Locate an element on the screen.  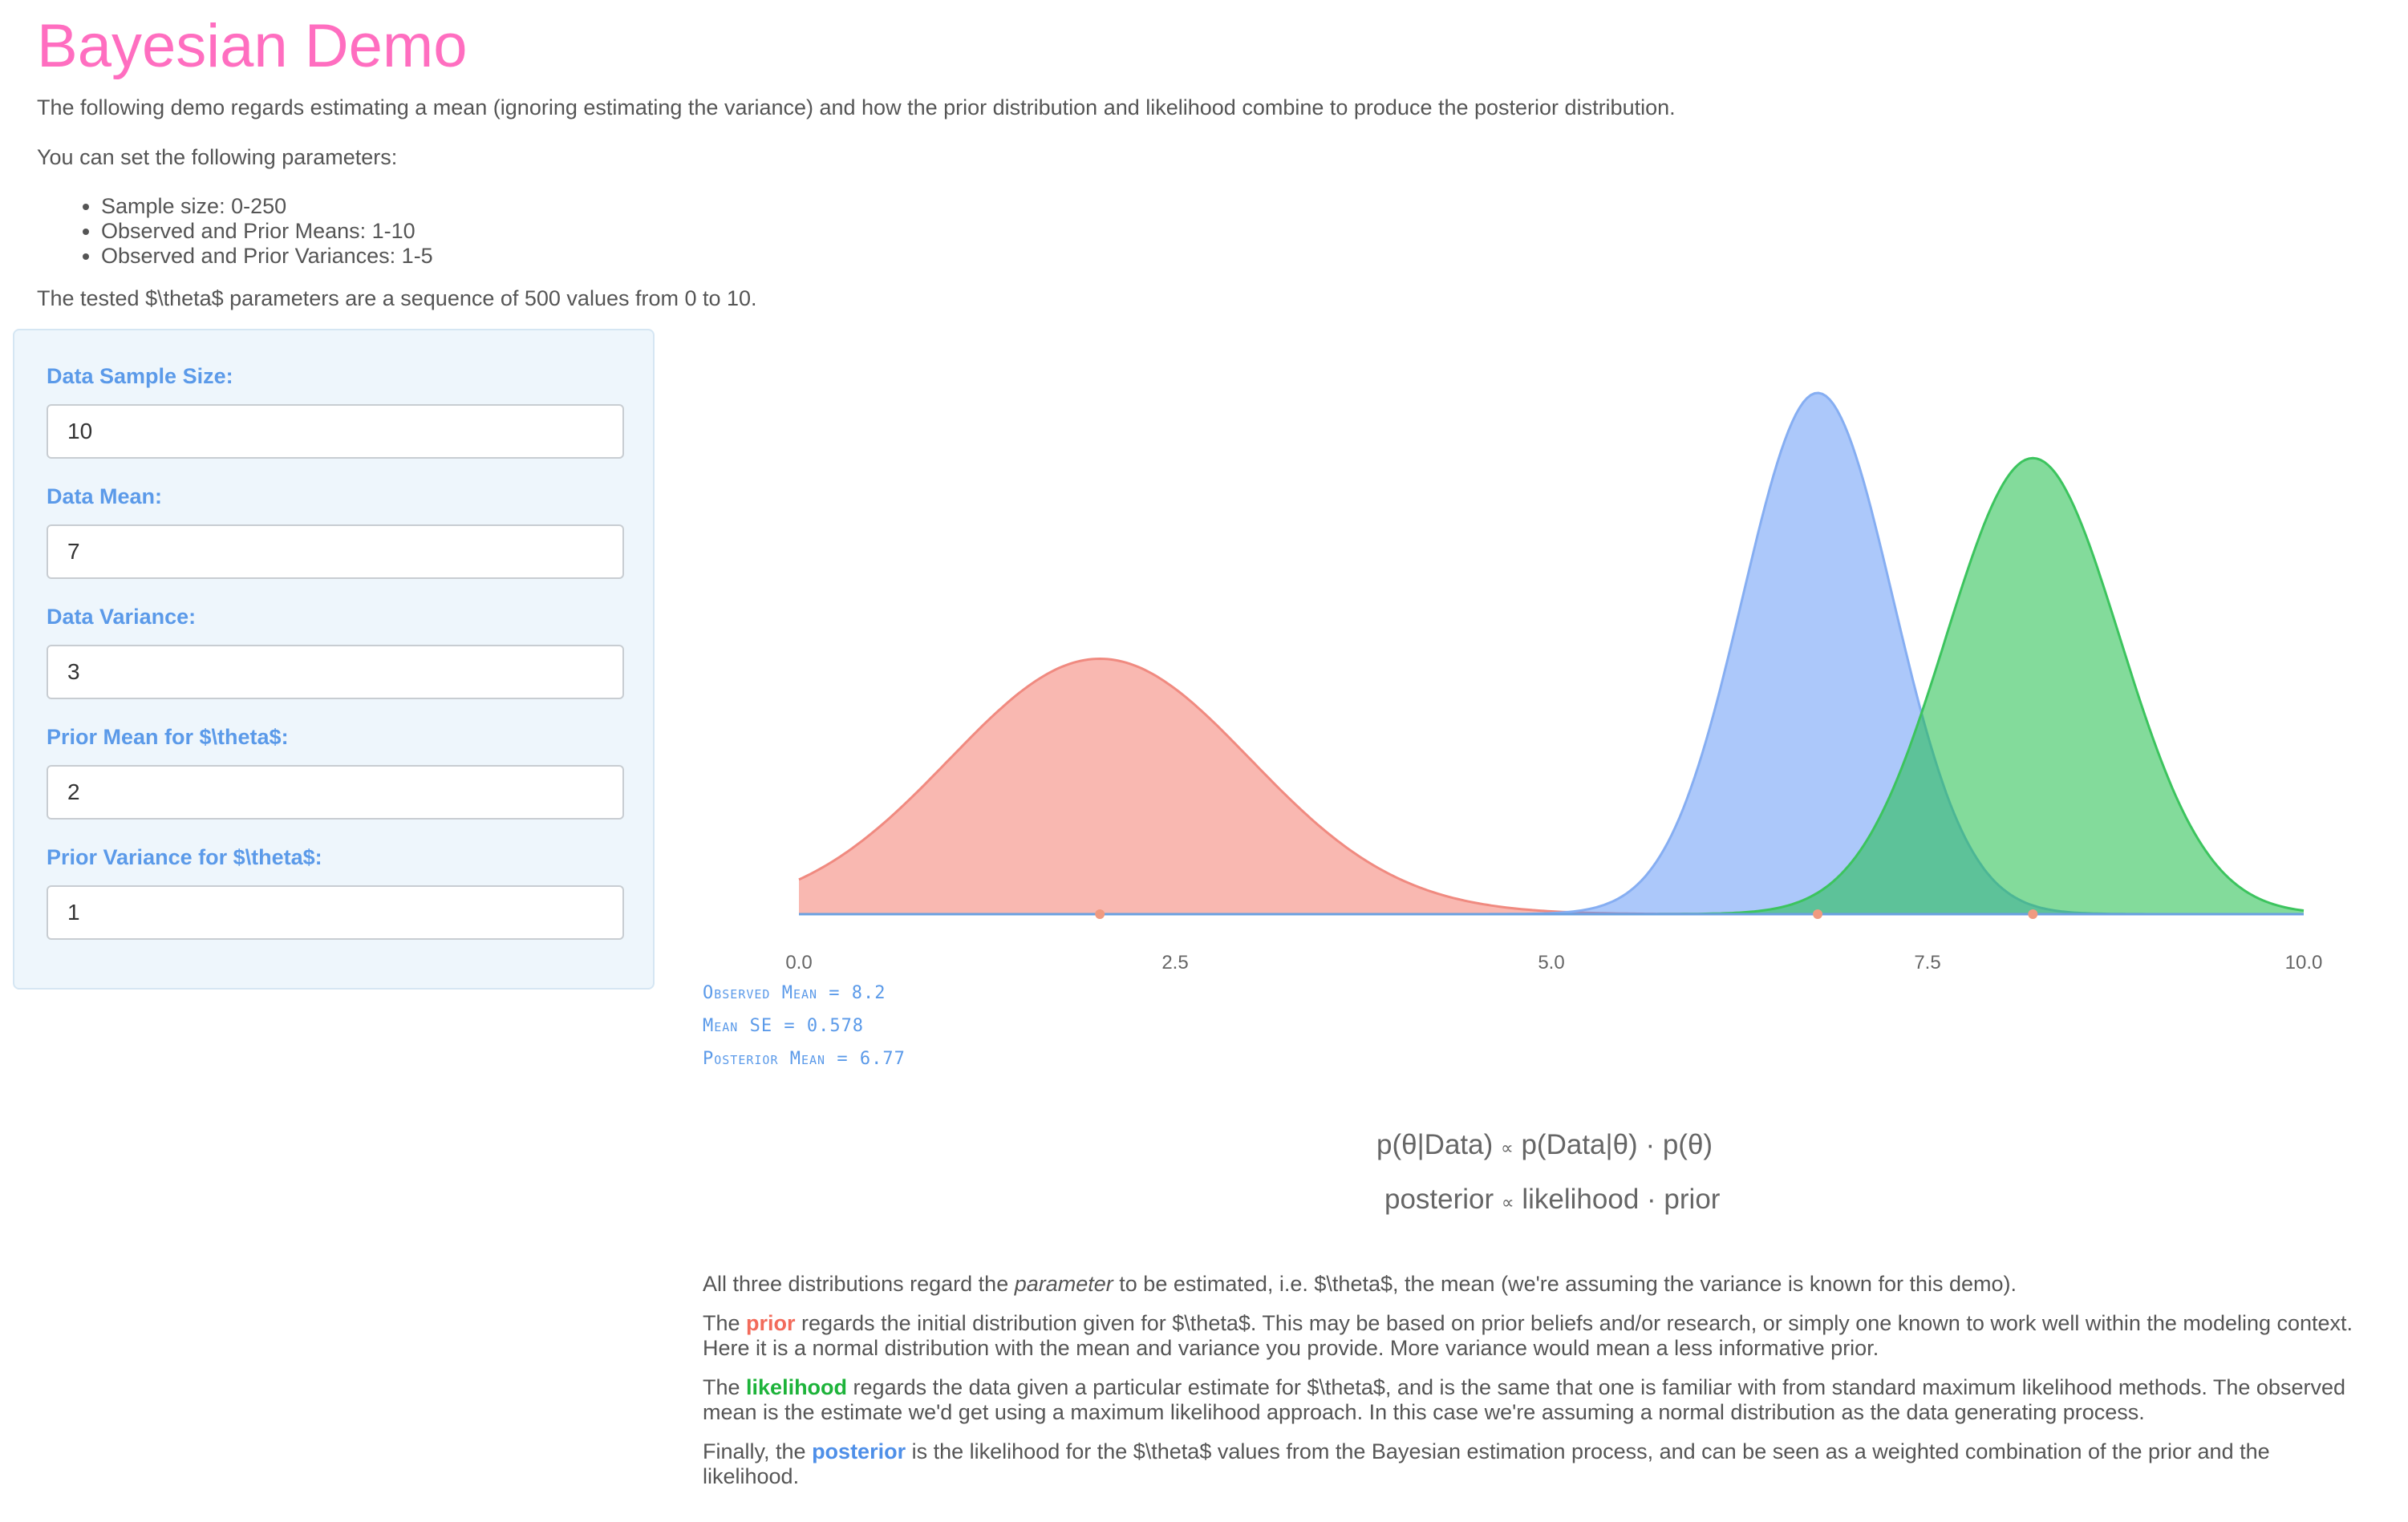
prior-mean-label: Prior Mean for $\theta$: is located at coordinates (168, 737).